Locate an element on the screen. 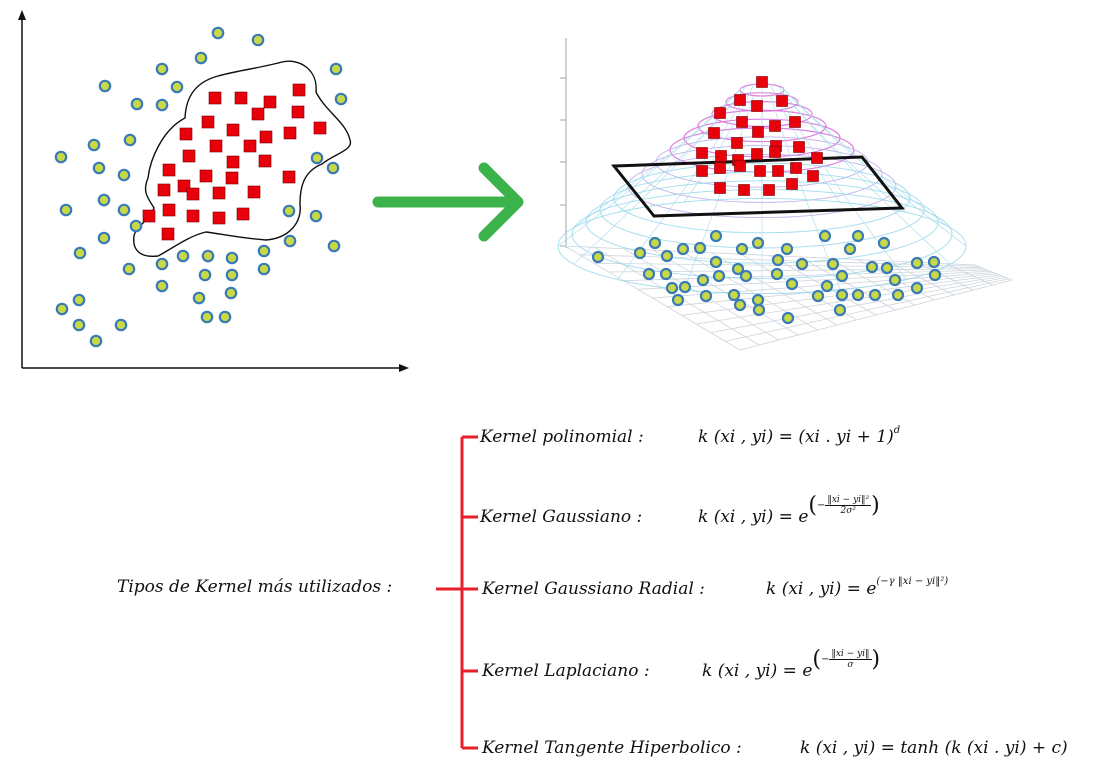  formula-exponent: (−γ ‖xi − yi‖²) is located at coordinates (912, 581).